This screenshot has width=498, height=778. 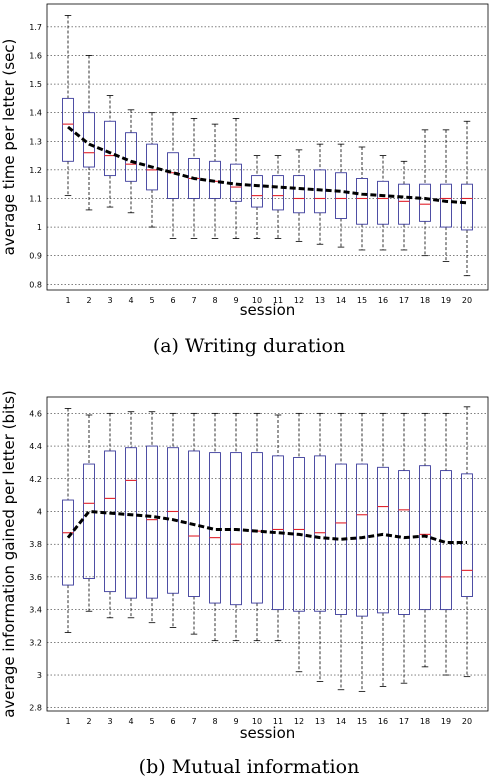 What do you see at coordinates (35, 198) in the screenshot?
I see `y-tick-label: 1.1` at bounding box center [35, 198].